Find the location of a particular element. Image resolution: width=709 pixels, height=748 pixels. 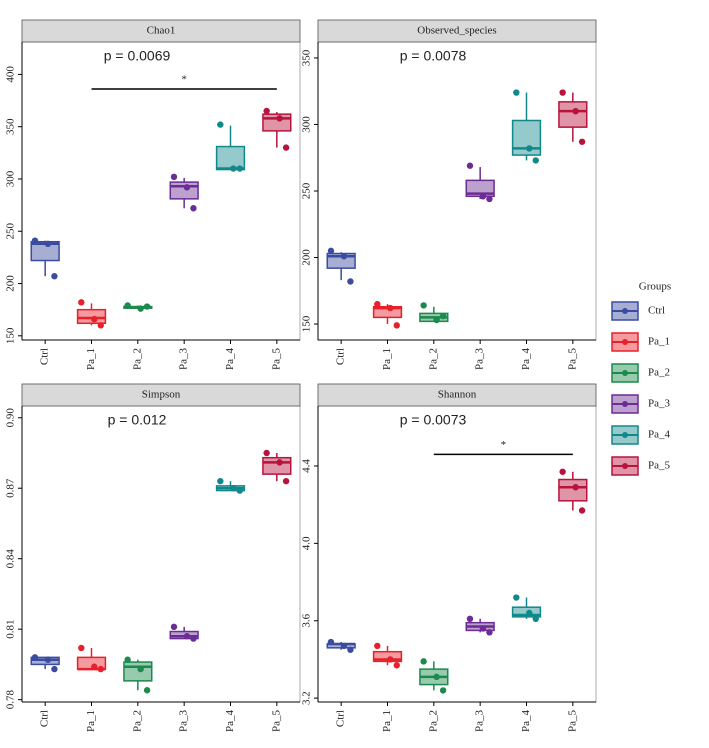

y-tick-label: 0.90 is located at coordinates (11, 418).